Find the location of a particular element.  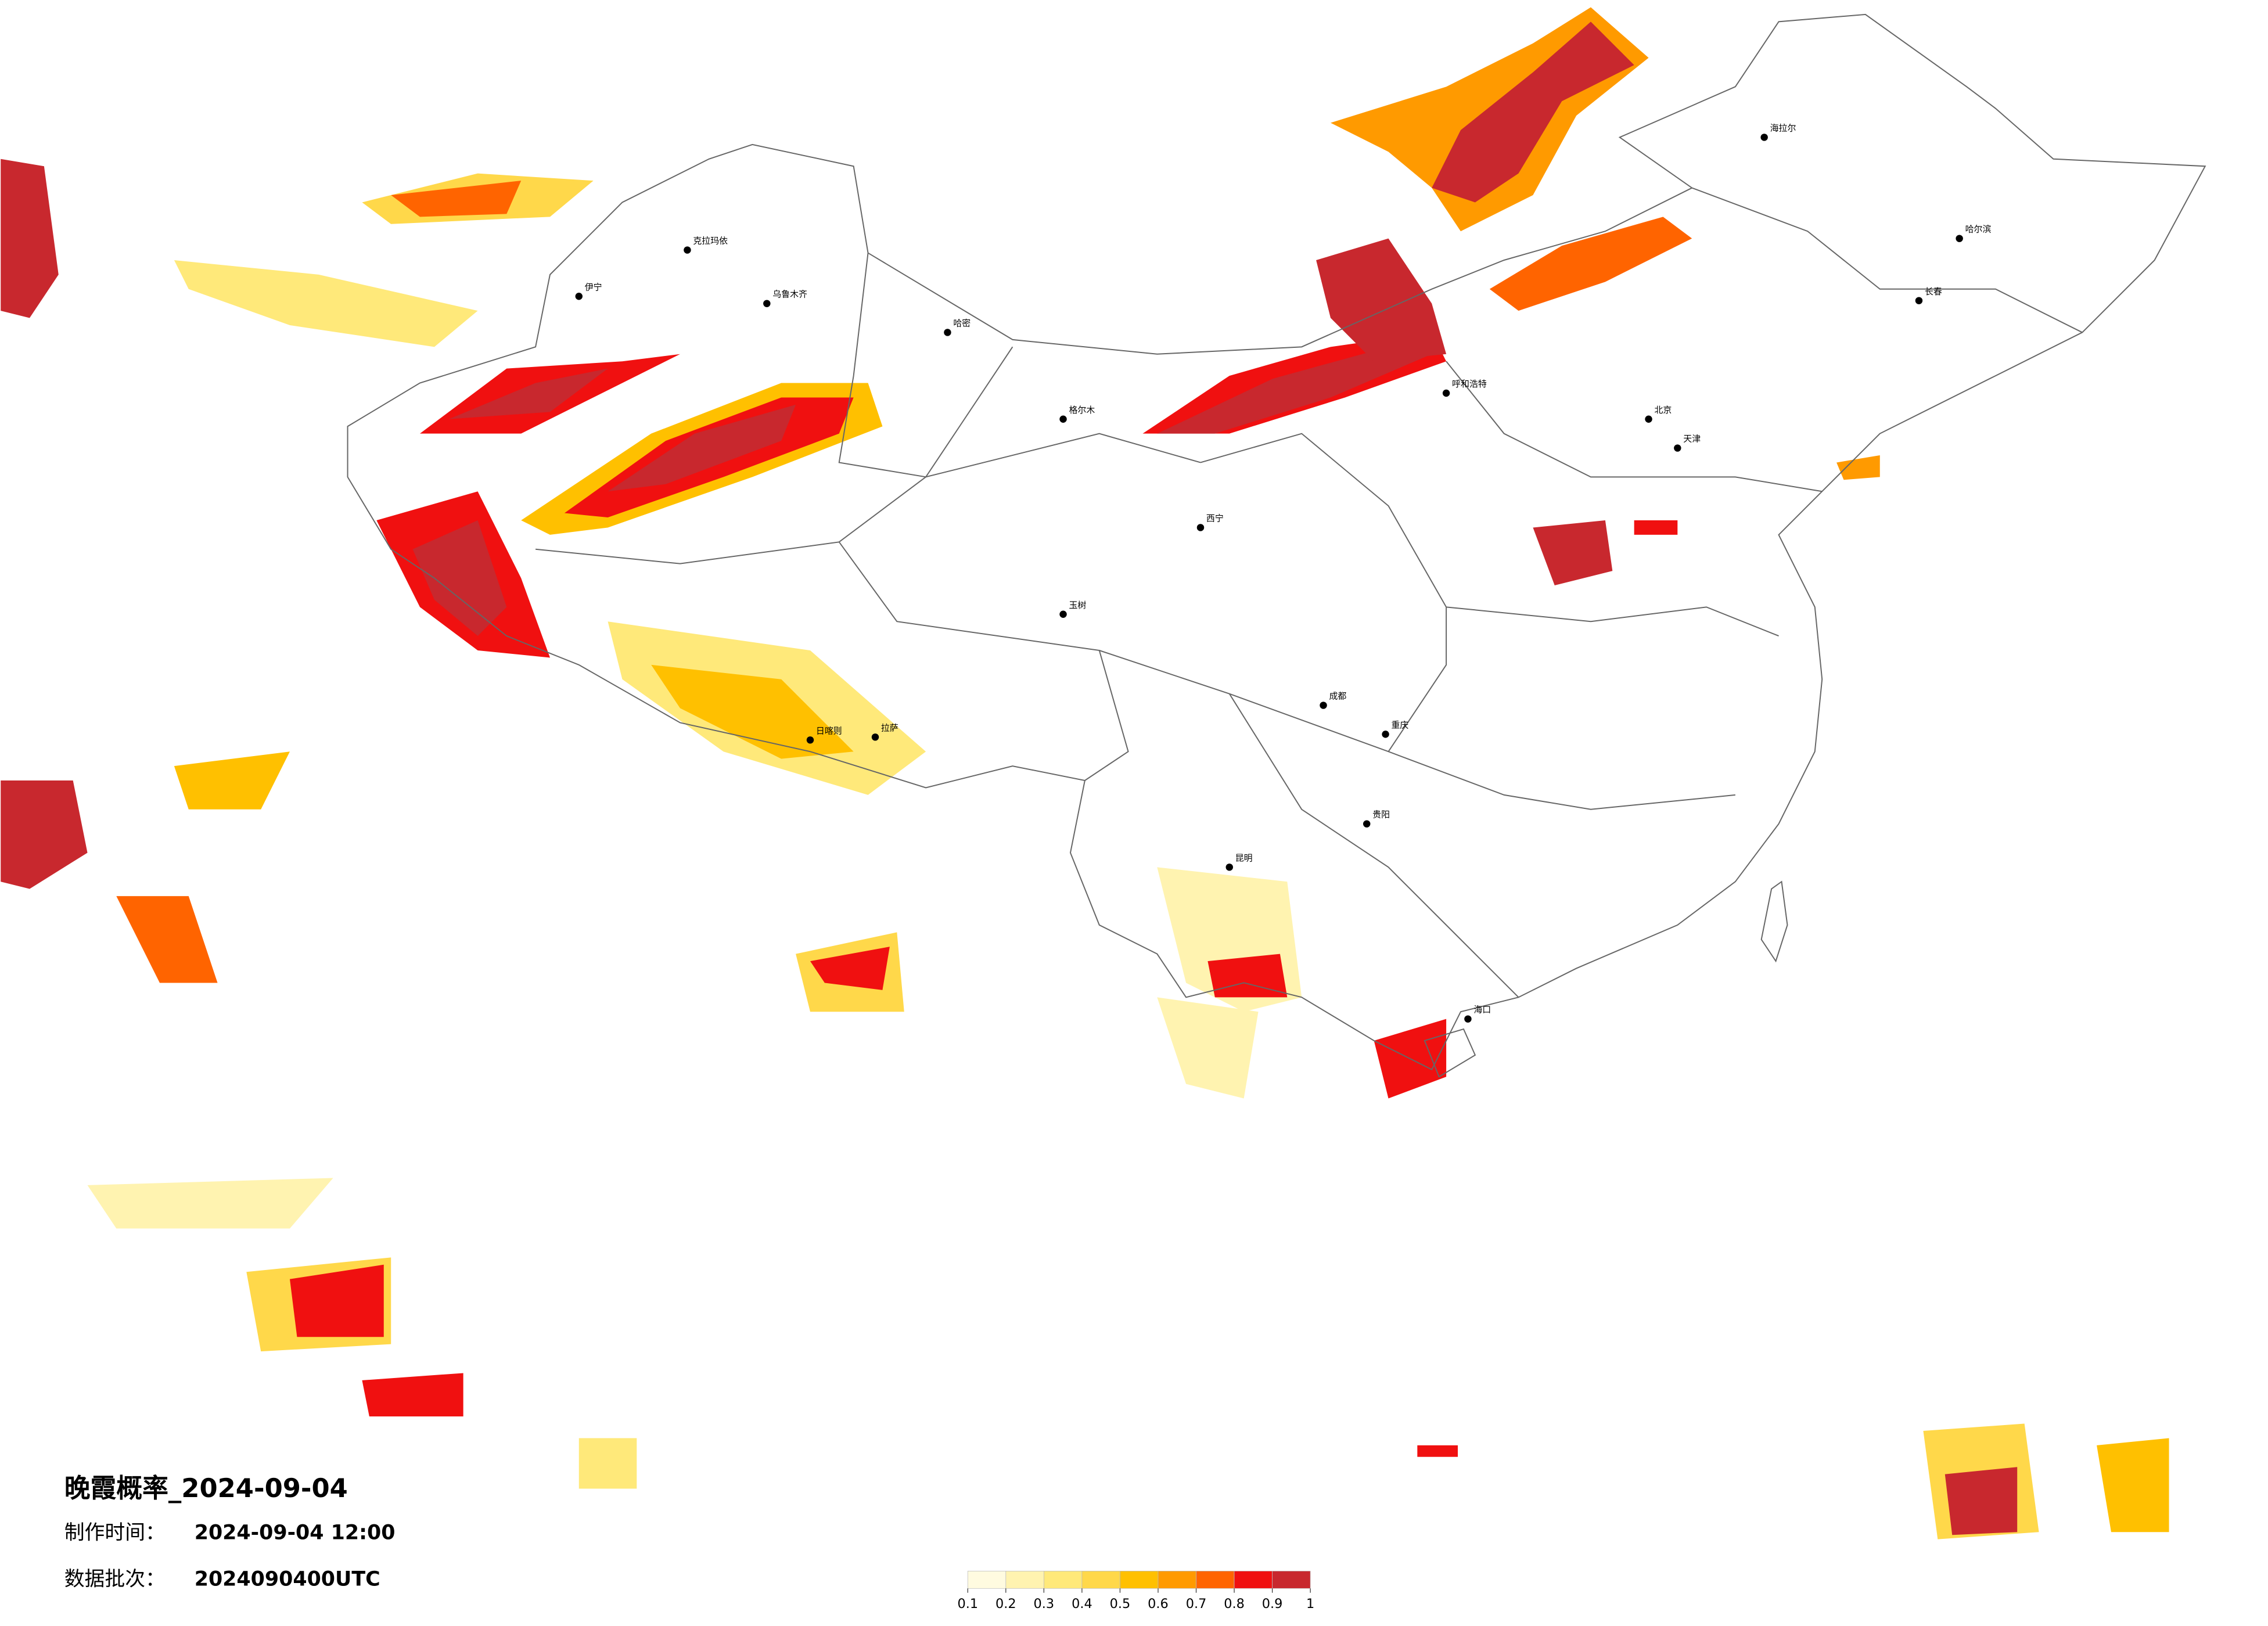

batch-label: 数据批次： is located at coordinates (115, 1579).